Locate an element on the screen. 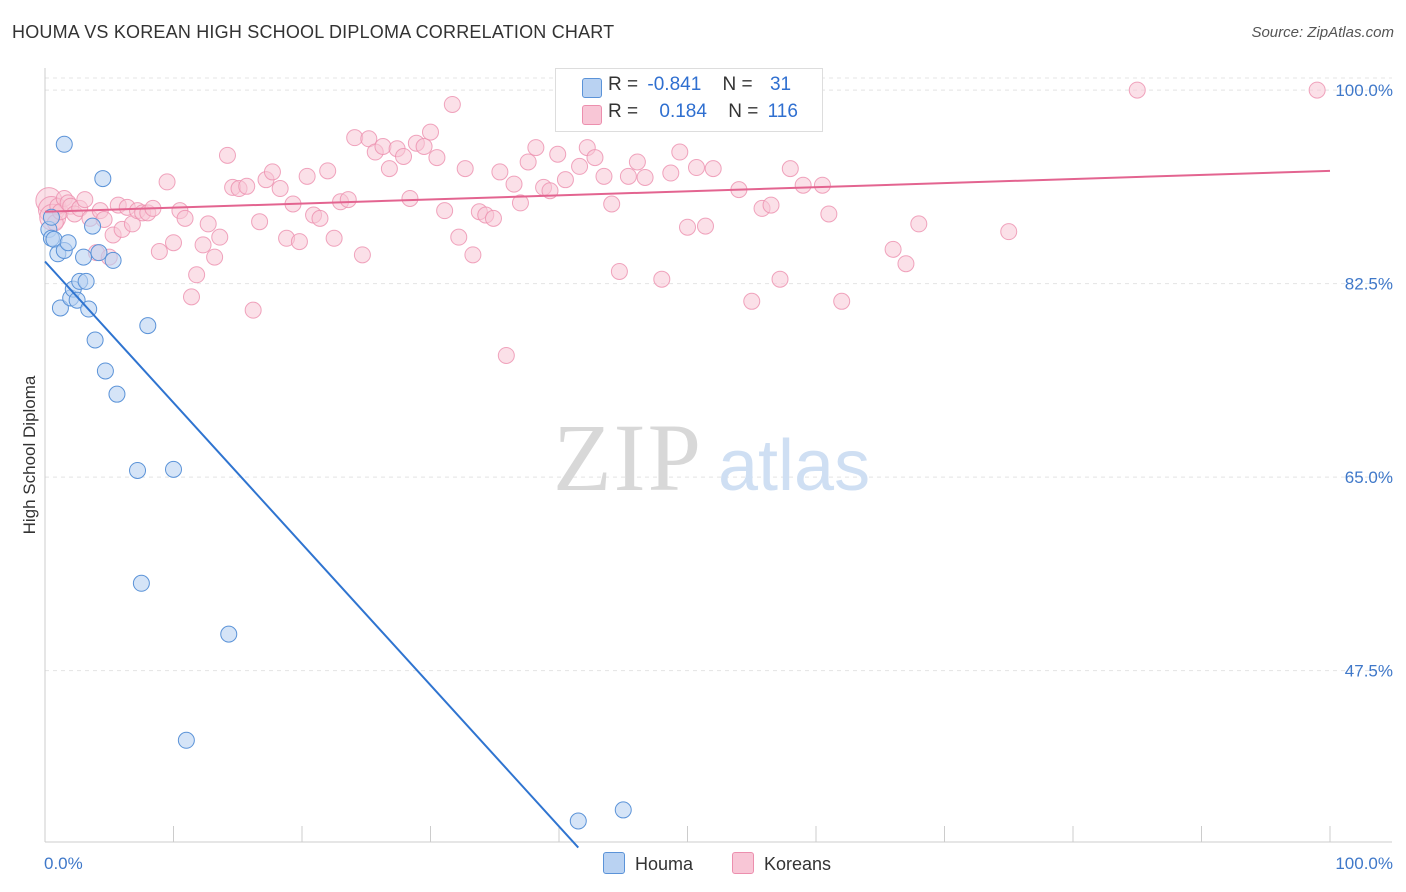  legend-row-koreans: R = 0.184 N = 116 is located at coordinates (690, 114).